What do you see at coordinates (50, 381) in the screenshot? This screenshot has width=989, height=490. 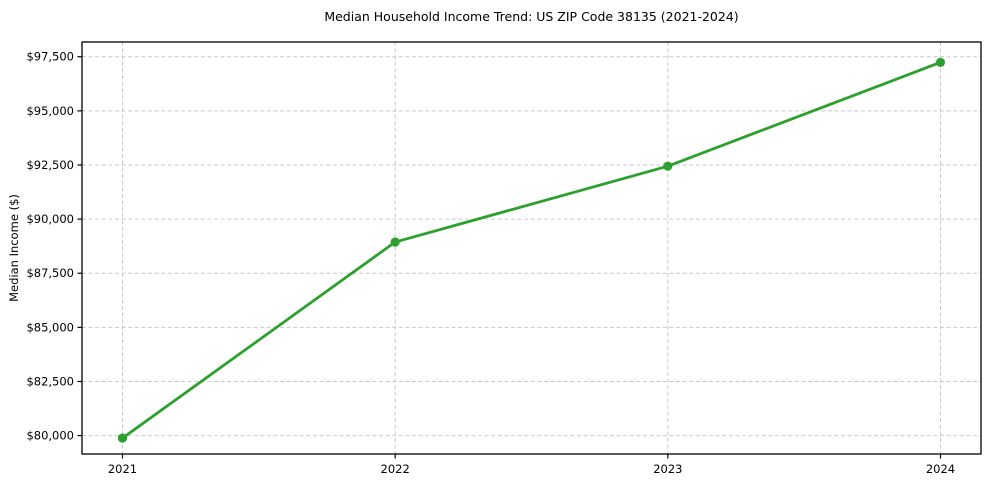 I see `y-tick-label: $82,500` at bounding box center [50, 381].